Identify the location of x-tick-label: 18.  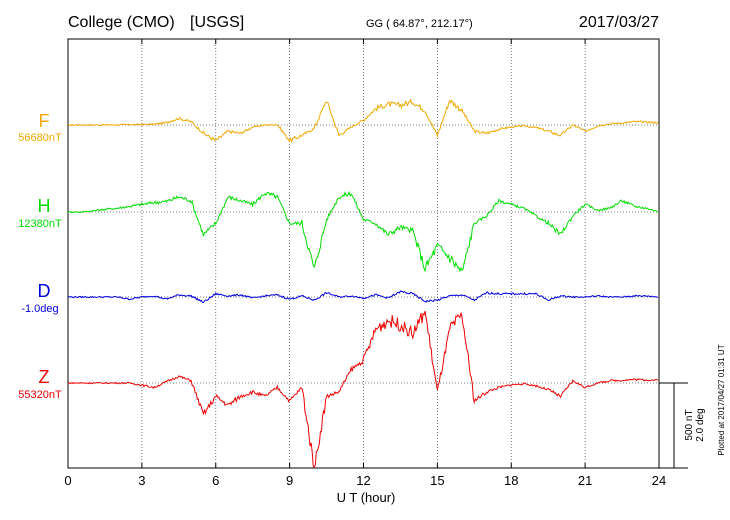
(511, 480).